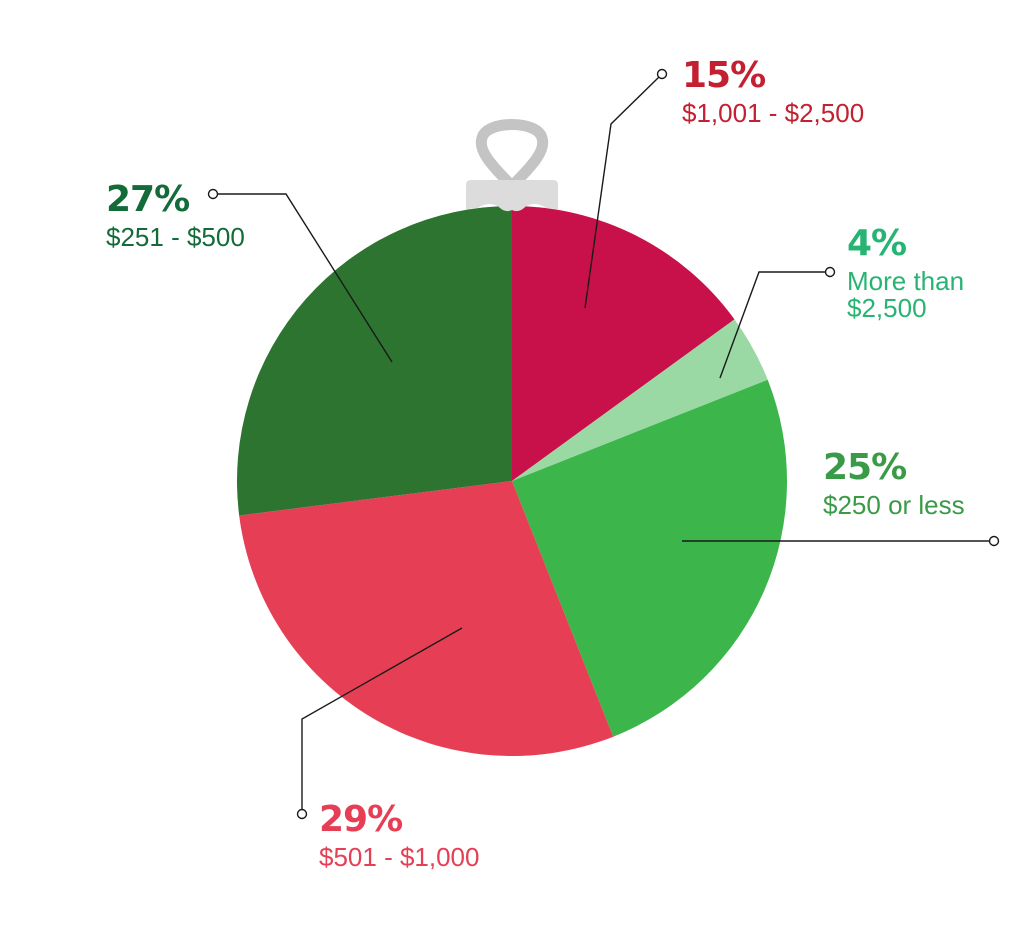 The height and width of the screenshot is (931, 1024). I want to click on label-15-range: $1,001 - $2,500, so click(773, 113).